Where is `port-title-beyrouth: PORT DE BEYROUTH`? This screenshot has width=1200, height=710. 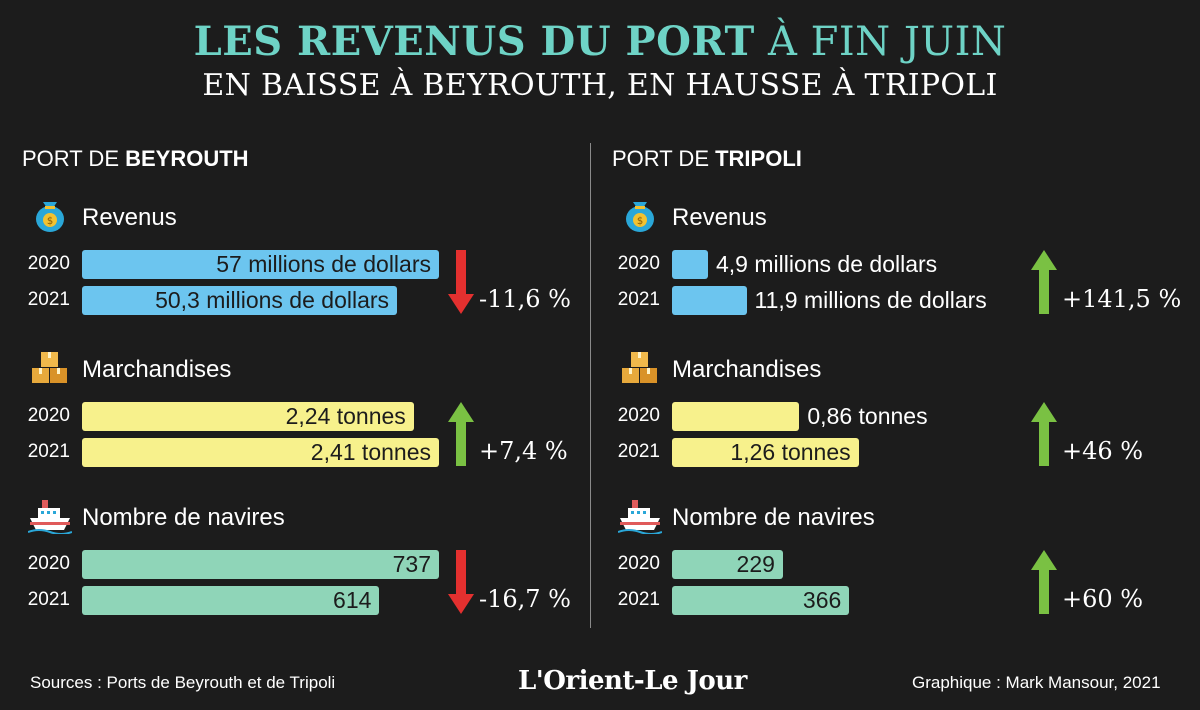 port-title-beyrouth: PORT DE BEYROUTH is located at coordinates (135, 159).